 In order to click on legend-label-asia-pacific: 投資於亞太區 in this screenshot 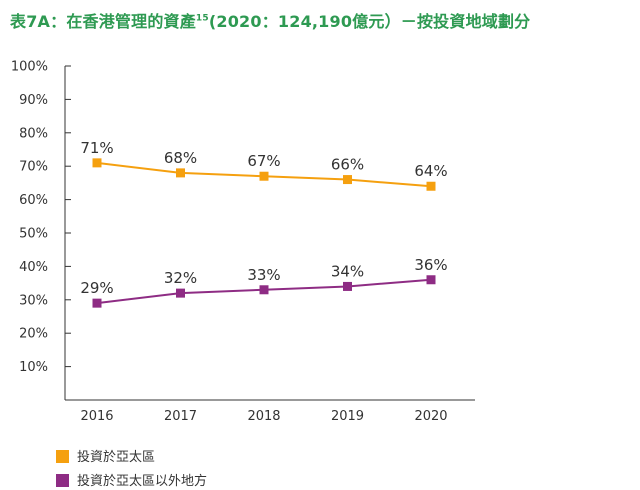, I will do `click(116, 457)`.